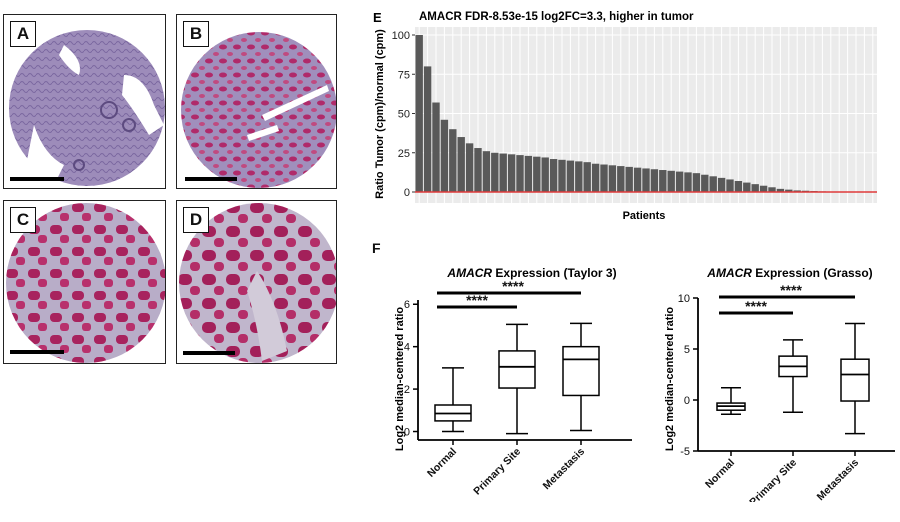 The height and width of the screenshot is (522, 900). What do you see at coordinates (838, 479) in the screenshot?
I see `box-grasso-xtick-label: Metastasis` at bounding box center [838, 479].